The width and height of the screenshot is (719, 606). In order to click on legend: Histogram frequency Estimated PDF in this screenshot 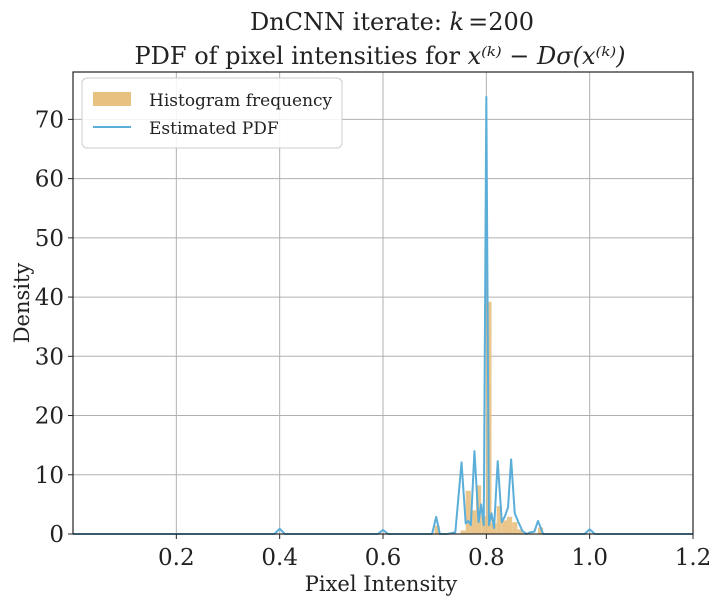, I will do `click(212, 113)`.